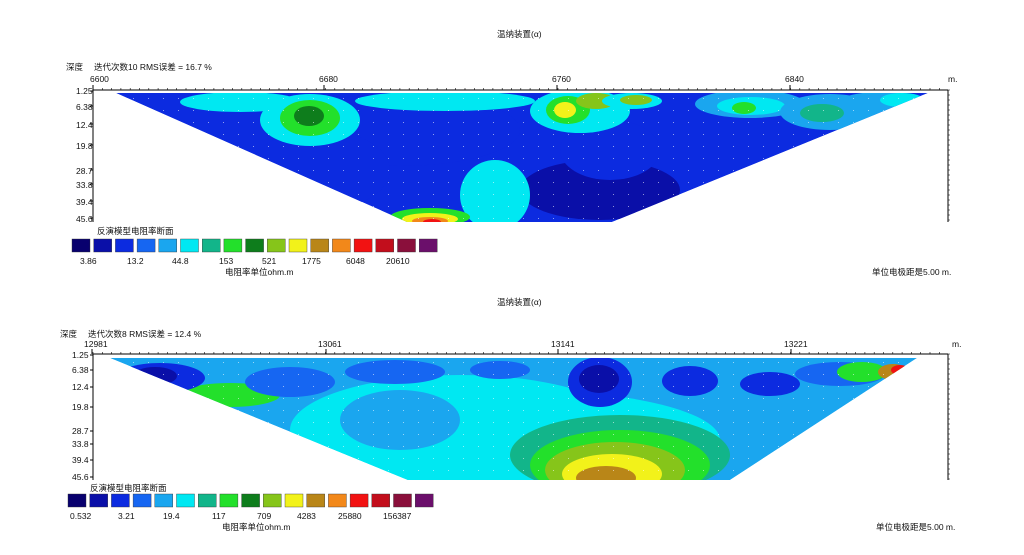  I want to click on chart-2-legend-title: 反演模型电阻率断面, so click(128, 488).